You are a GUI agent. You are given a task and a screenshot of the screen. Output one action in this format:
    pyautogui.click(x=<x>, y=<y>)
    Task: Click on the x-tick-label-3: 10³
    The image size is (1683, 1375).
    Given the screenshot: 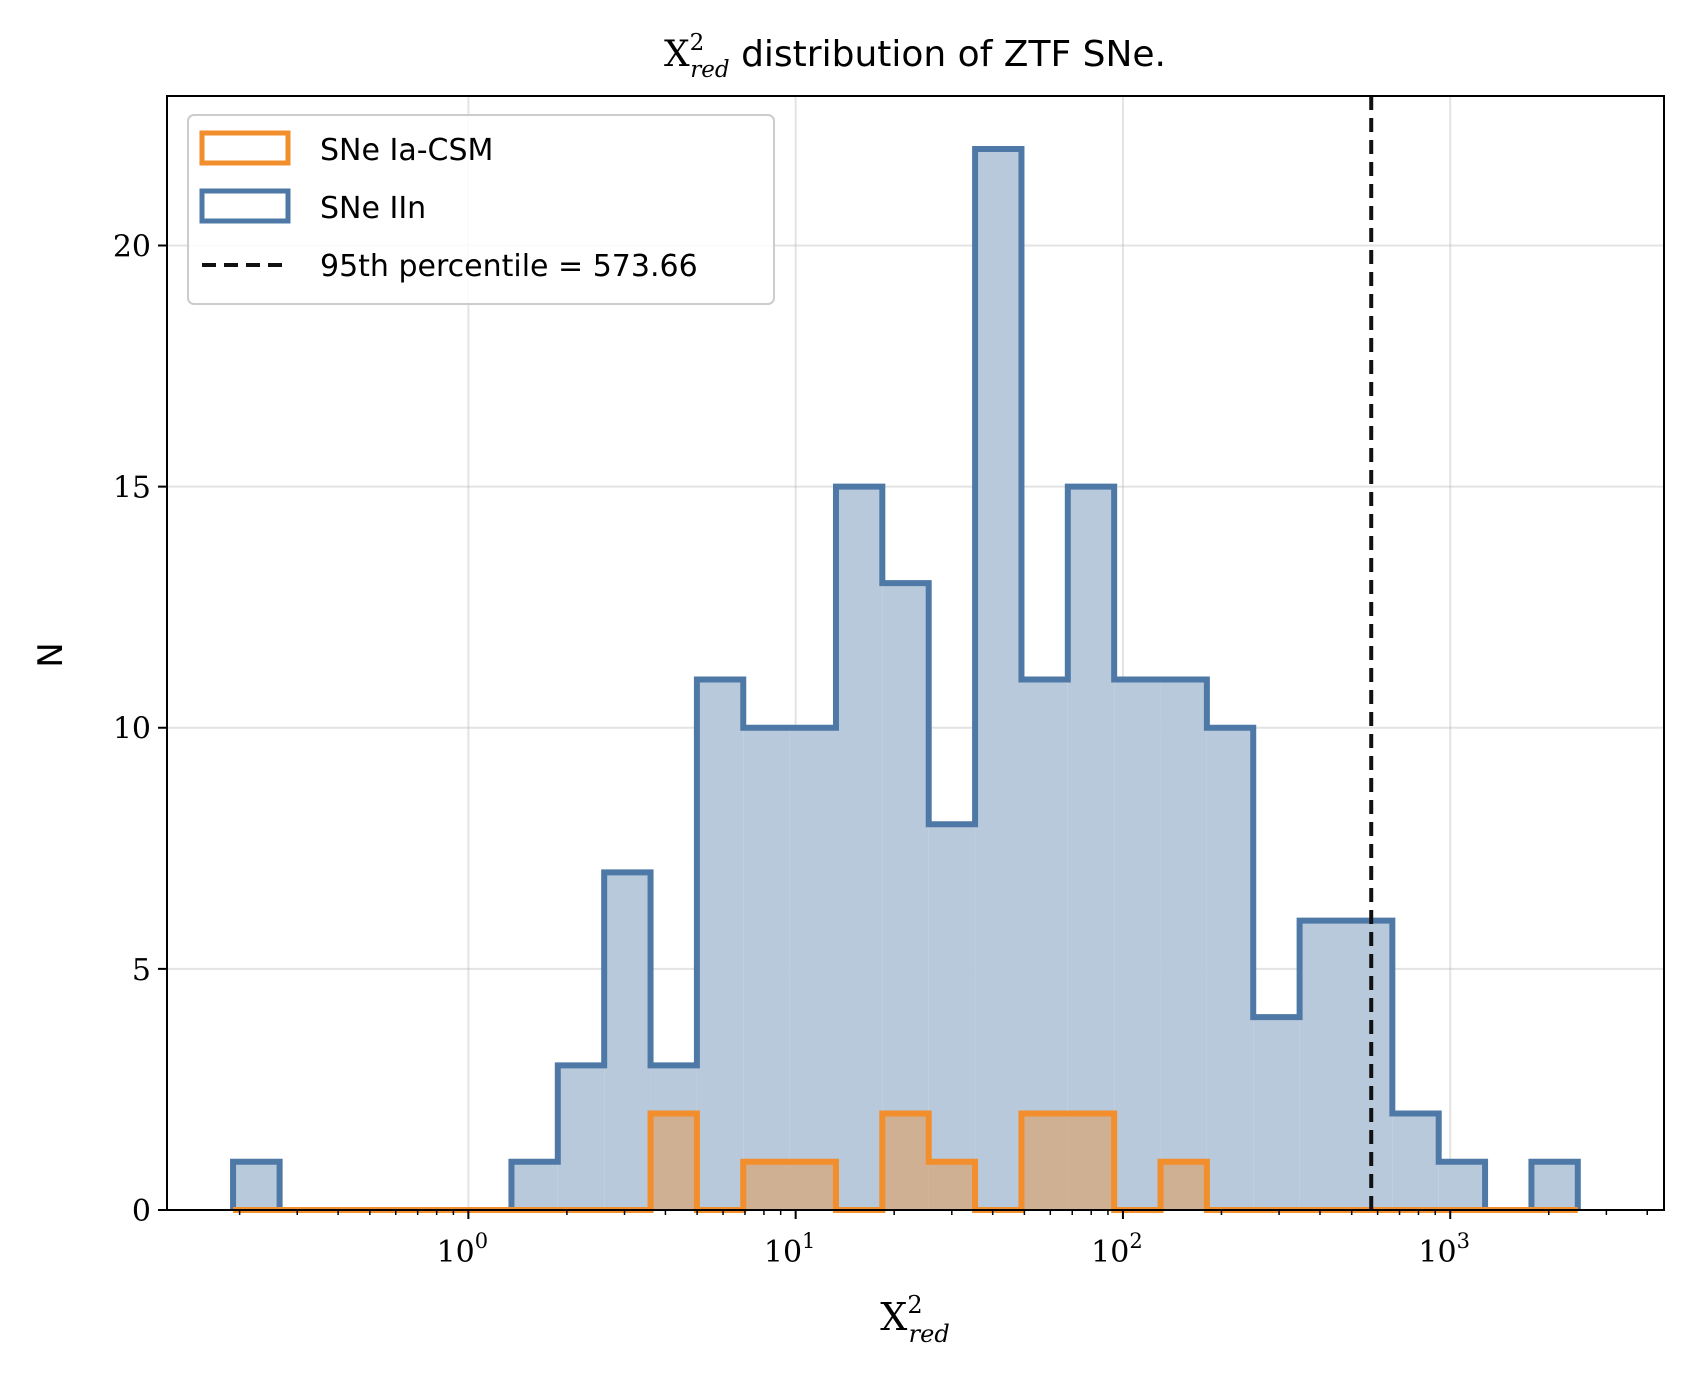 What is the action you would take?
    pyautogui.click(x=1444, y=1249)
    